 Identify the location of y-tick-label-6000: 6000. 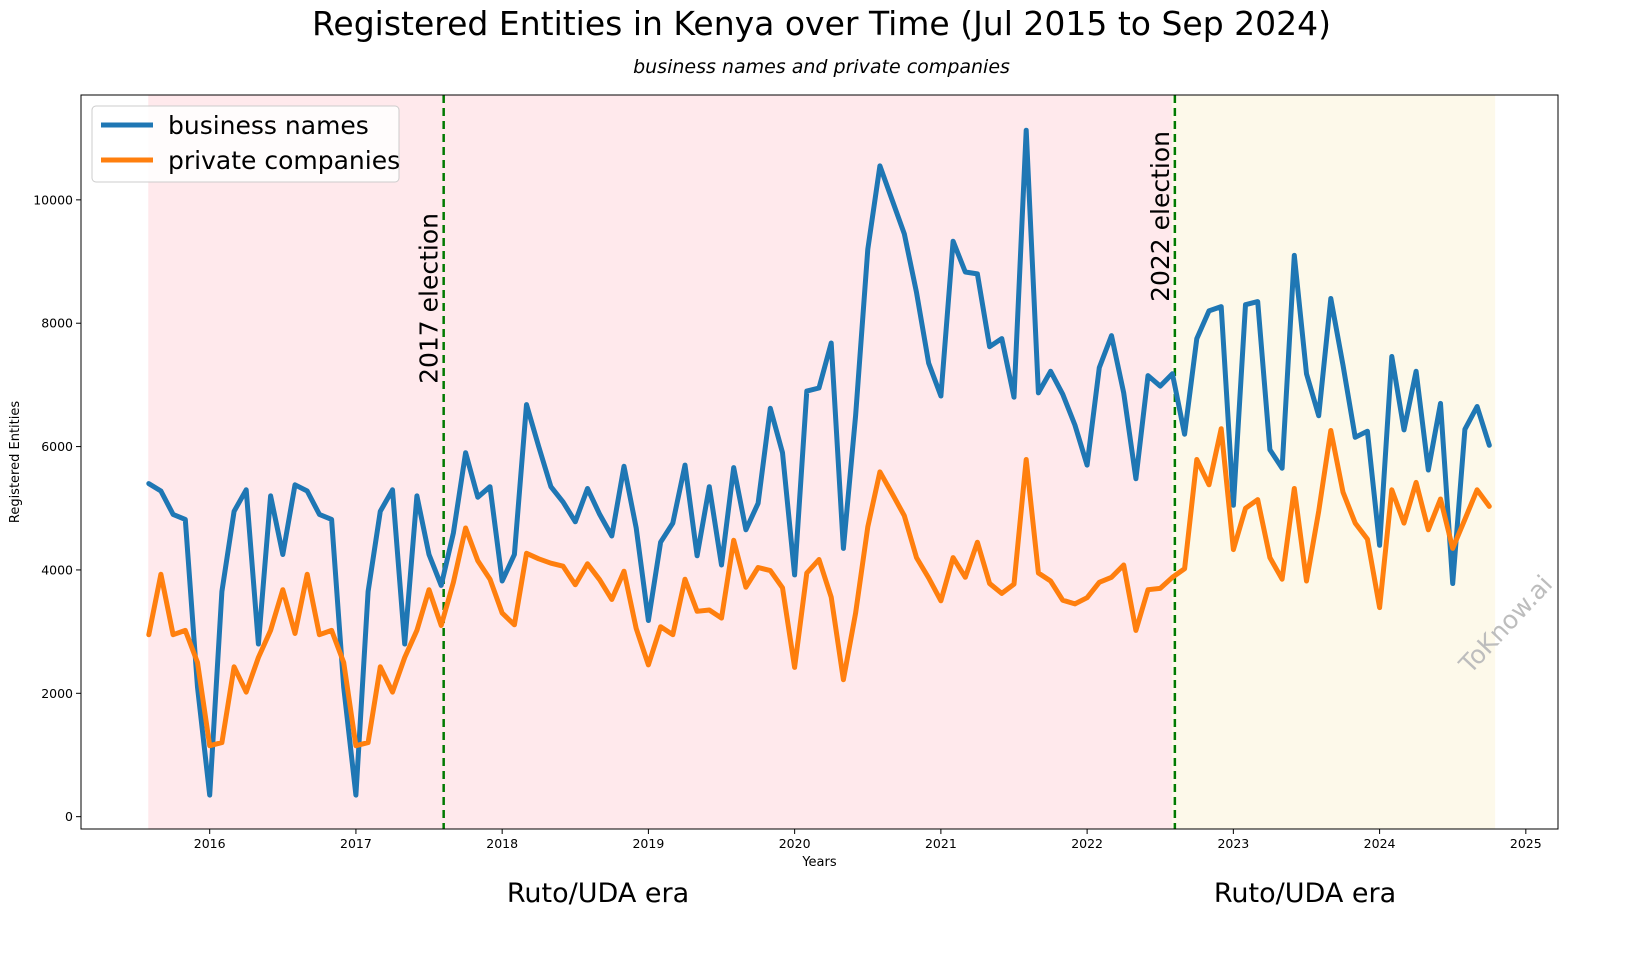
(57, 446).